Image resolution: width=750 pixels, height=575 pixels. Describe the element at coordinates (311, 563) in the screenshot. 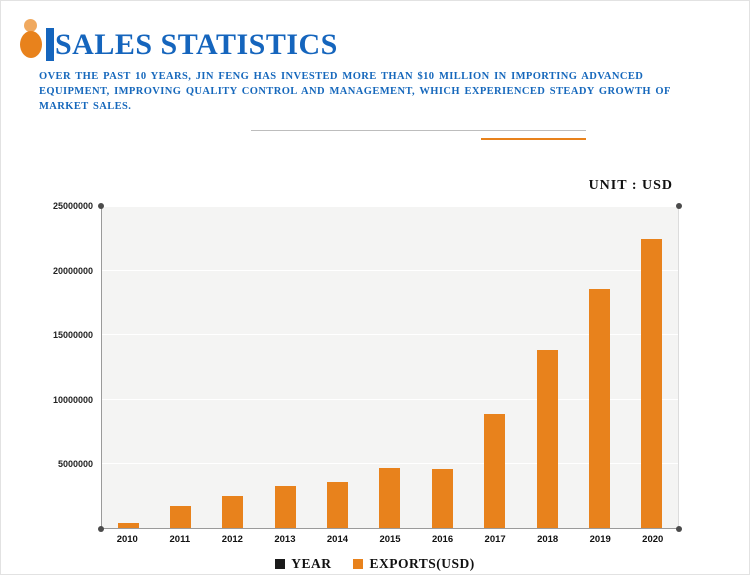

I see `legend-label-year: YEAR` at that location.